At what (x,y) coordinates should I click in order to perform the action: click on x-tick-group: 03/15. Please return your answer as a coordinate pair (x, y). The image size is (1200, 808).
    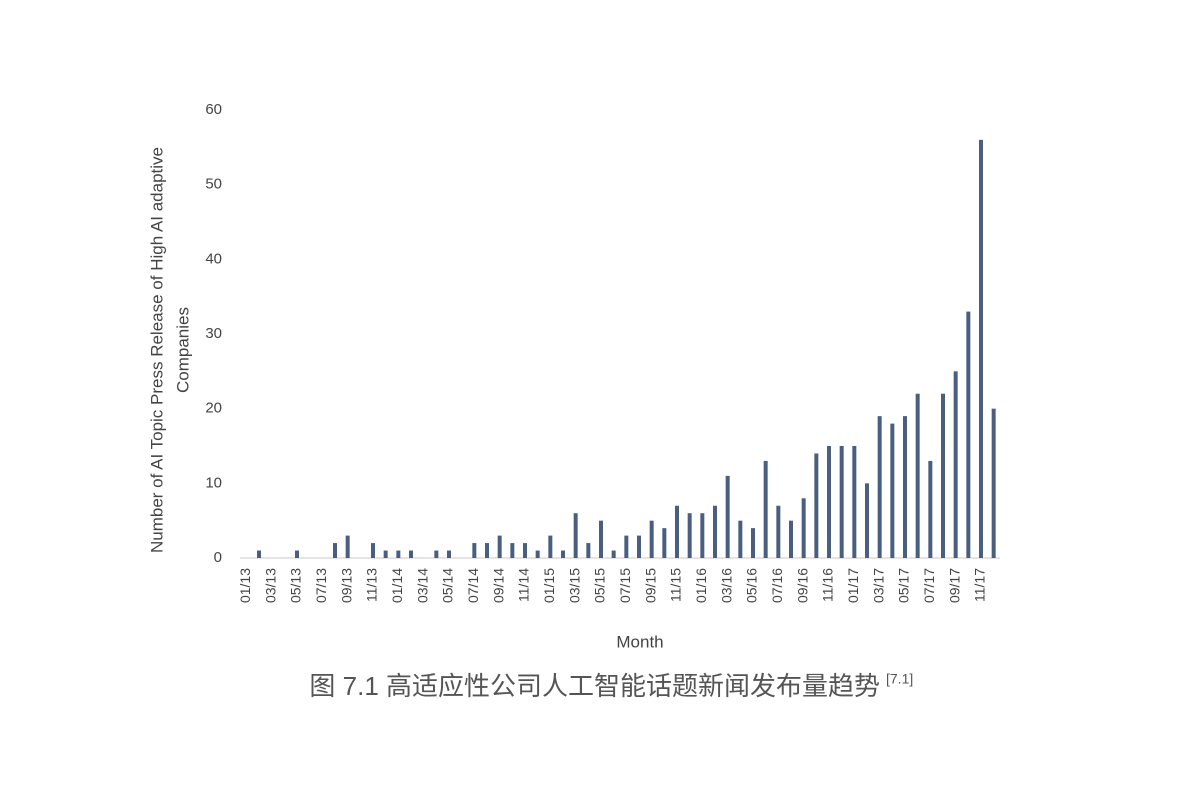
    Looking at the image, I should click on (574, 585).